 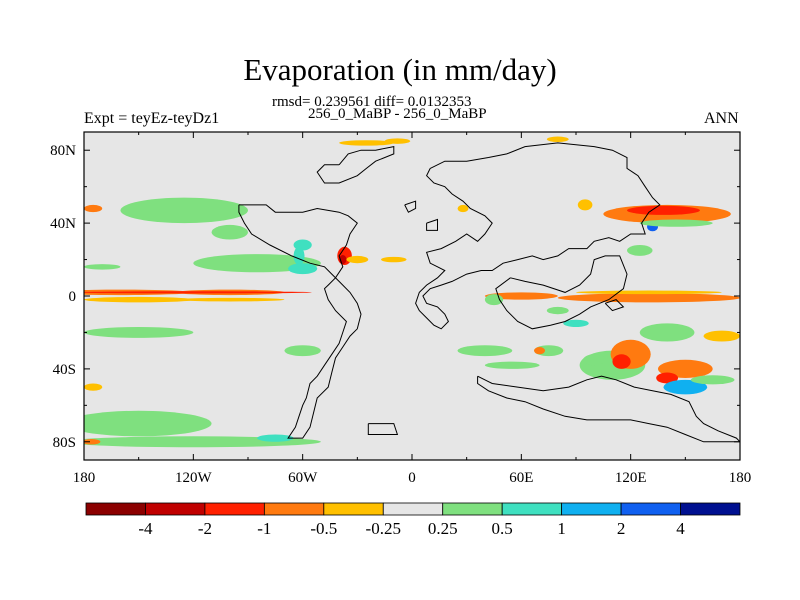 What do you see at coordinates (383, 528) in the screenshot?
I see `colorbar-label: -0.25` at bounding box center [383, 528].